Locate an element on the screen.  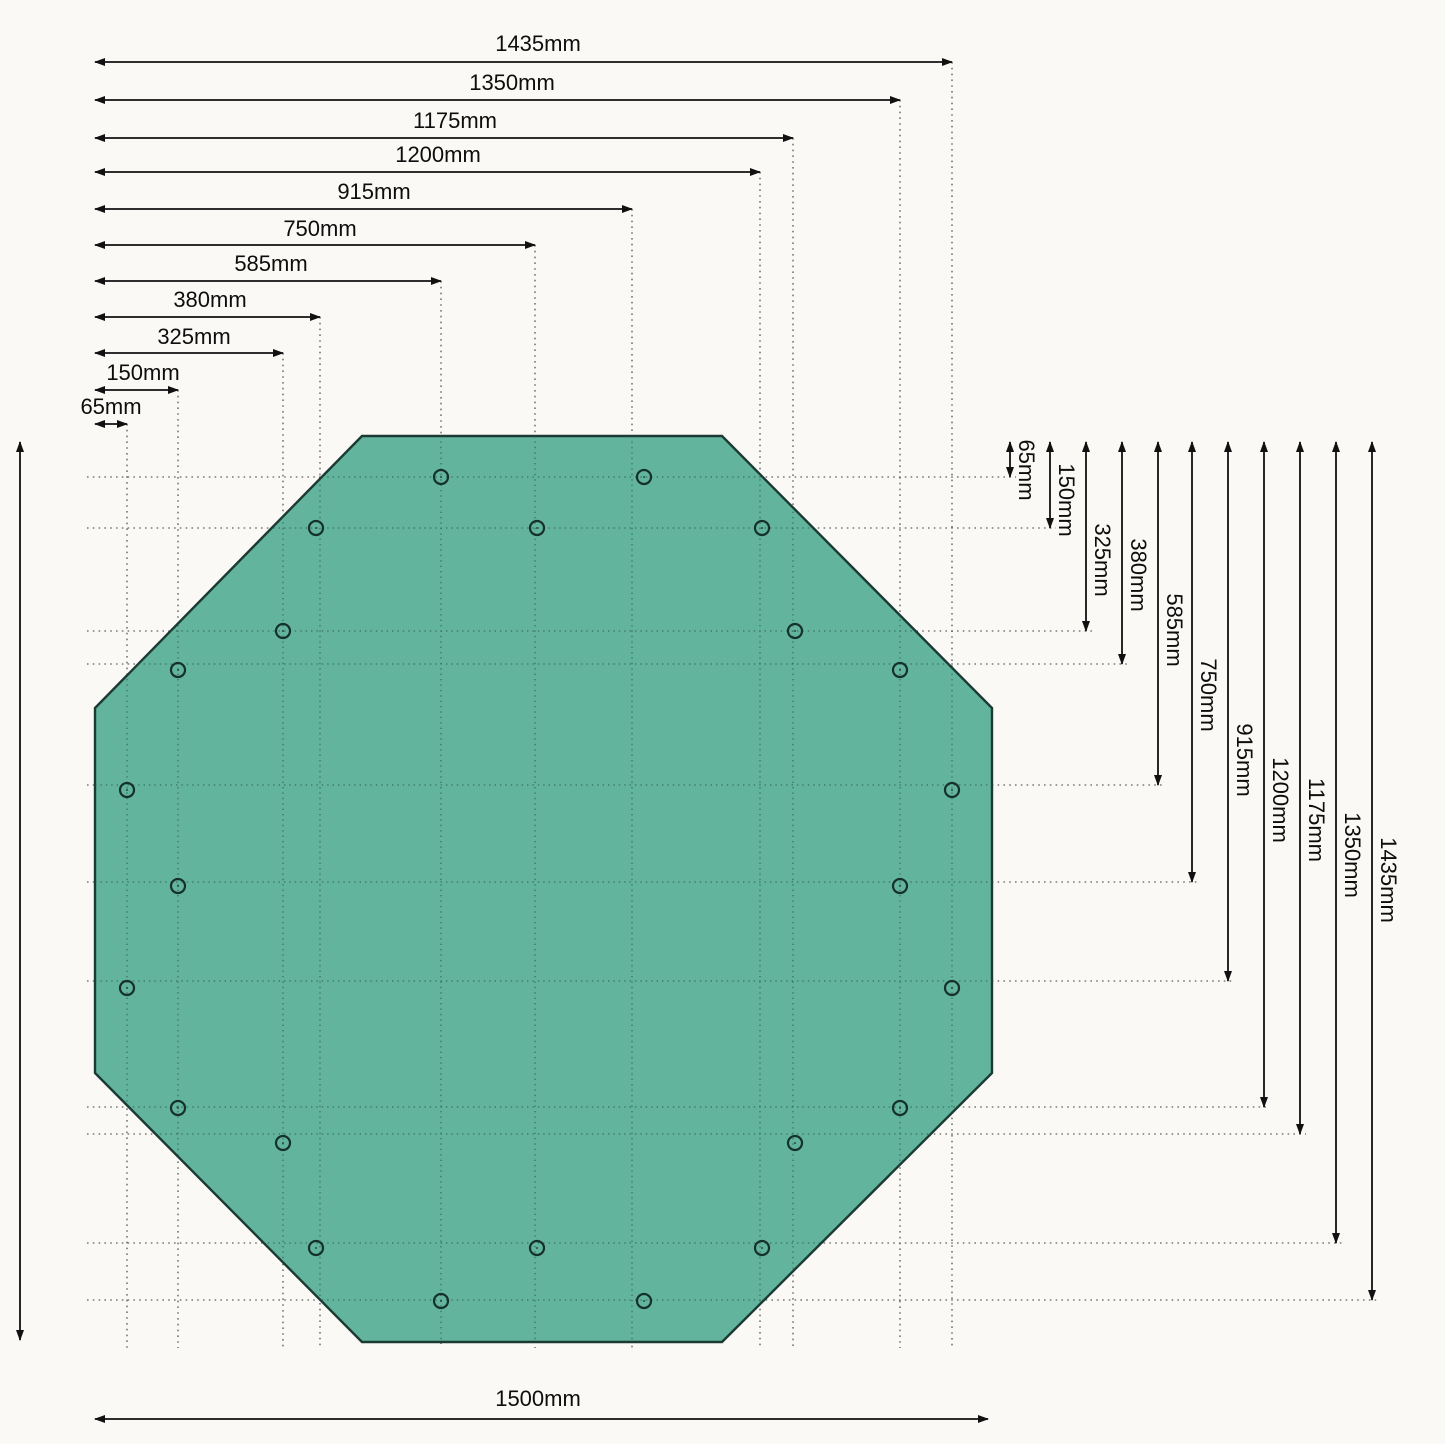
dimension-top-325: 325mm is located at coordinates (189, 340).